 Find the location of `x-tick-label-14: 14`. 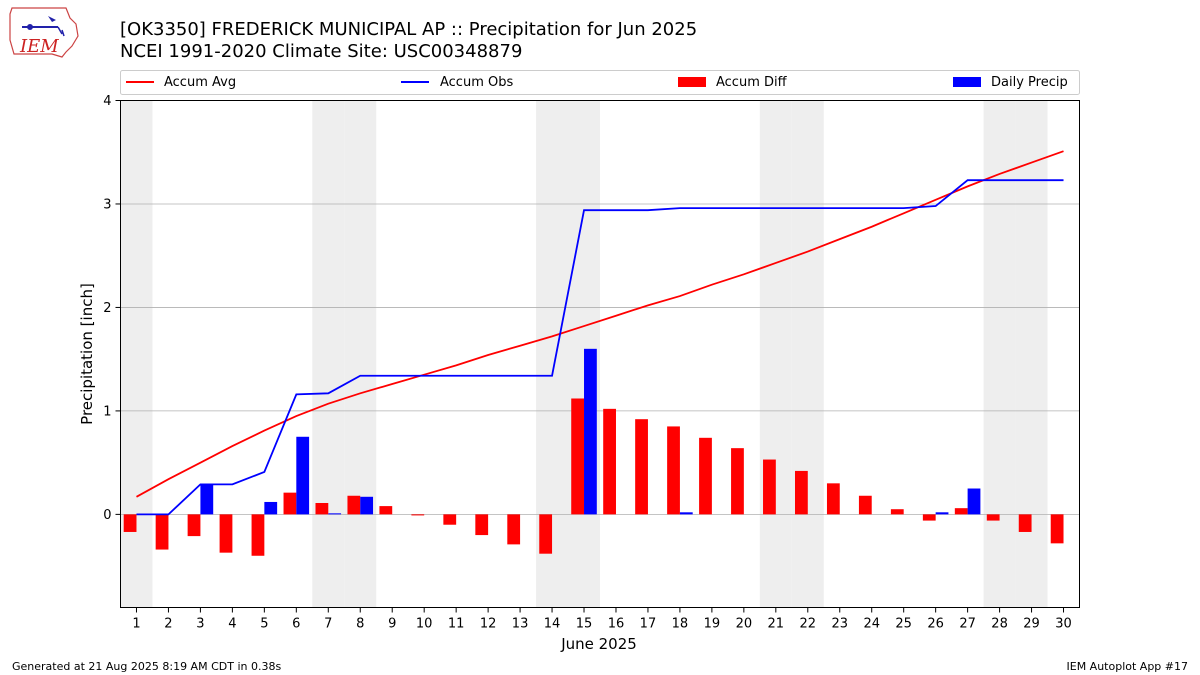

x-tick-label-14: 14 is located at coordinates (552, 624).